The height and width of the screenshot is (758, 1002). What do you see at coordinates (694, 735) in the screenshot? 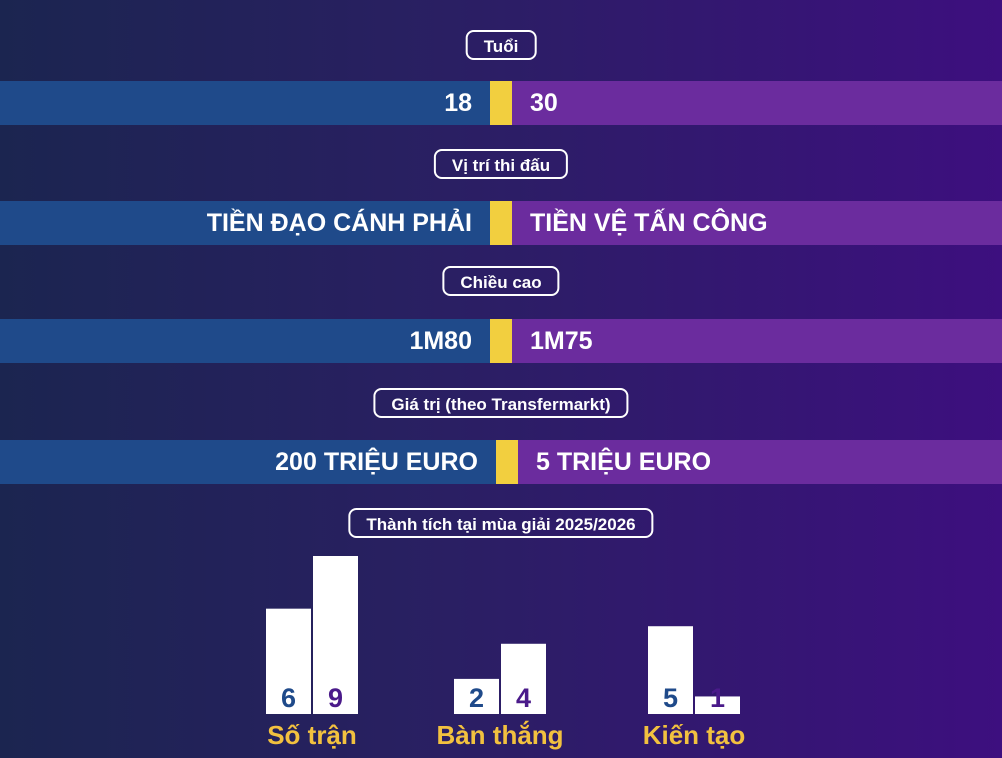
I see `category-label: Kiến tạo` at bounding box center [694, 735].